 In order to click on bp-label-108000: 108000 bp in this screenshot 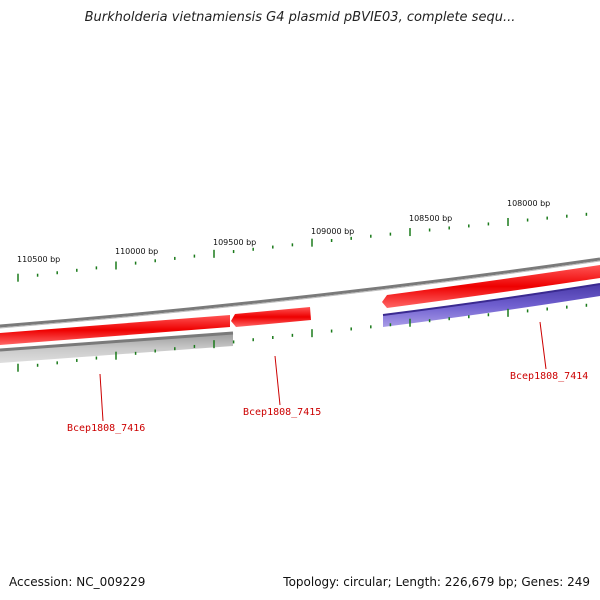, I will do `click(528, 203)`.